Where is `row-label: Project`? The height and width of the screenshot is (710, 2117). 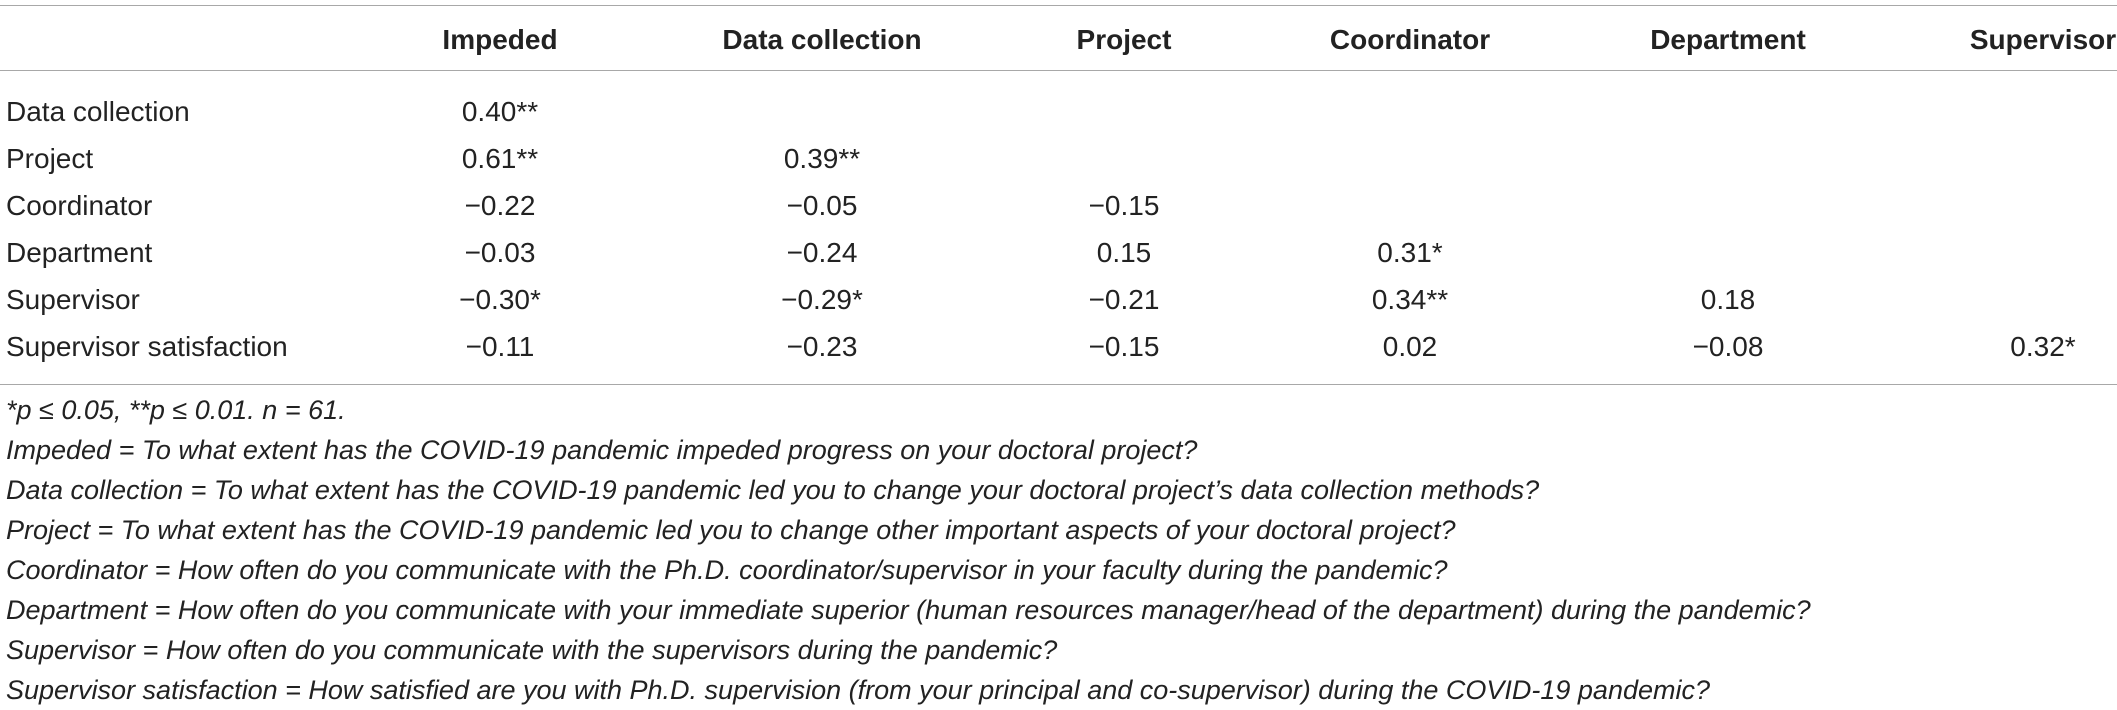 row-label: Project is located at coordinates (50, 158).